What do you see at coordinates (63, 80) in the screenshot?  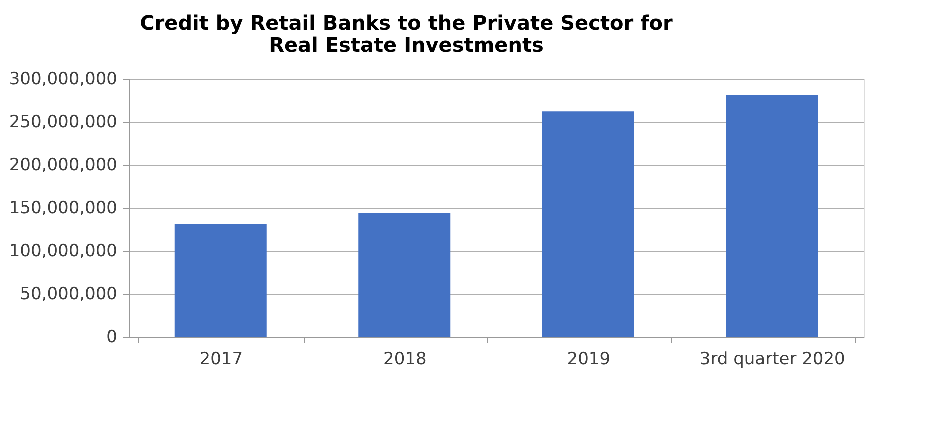 I see `y-tick-label: 300,000,000` at bounding box center [63, 80].